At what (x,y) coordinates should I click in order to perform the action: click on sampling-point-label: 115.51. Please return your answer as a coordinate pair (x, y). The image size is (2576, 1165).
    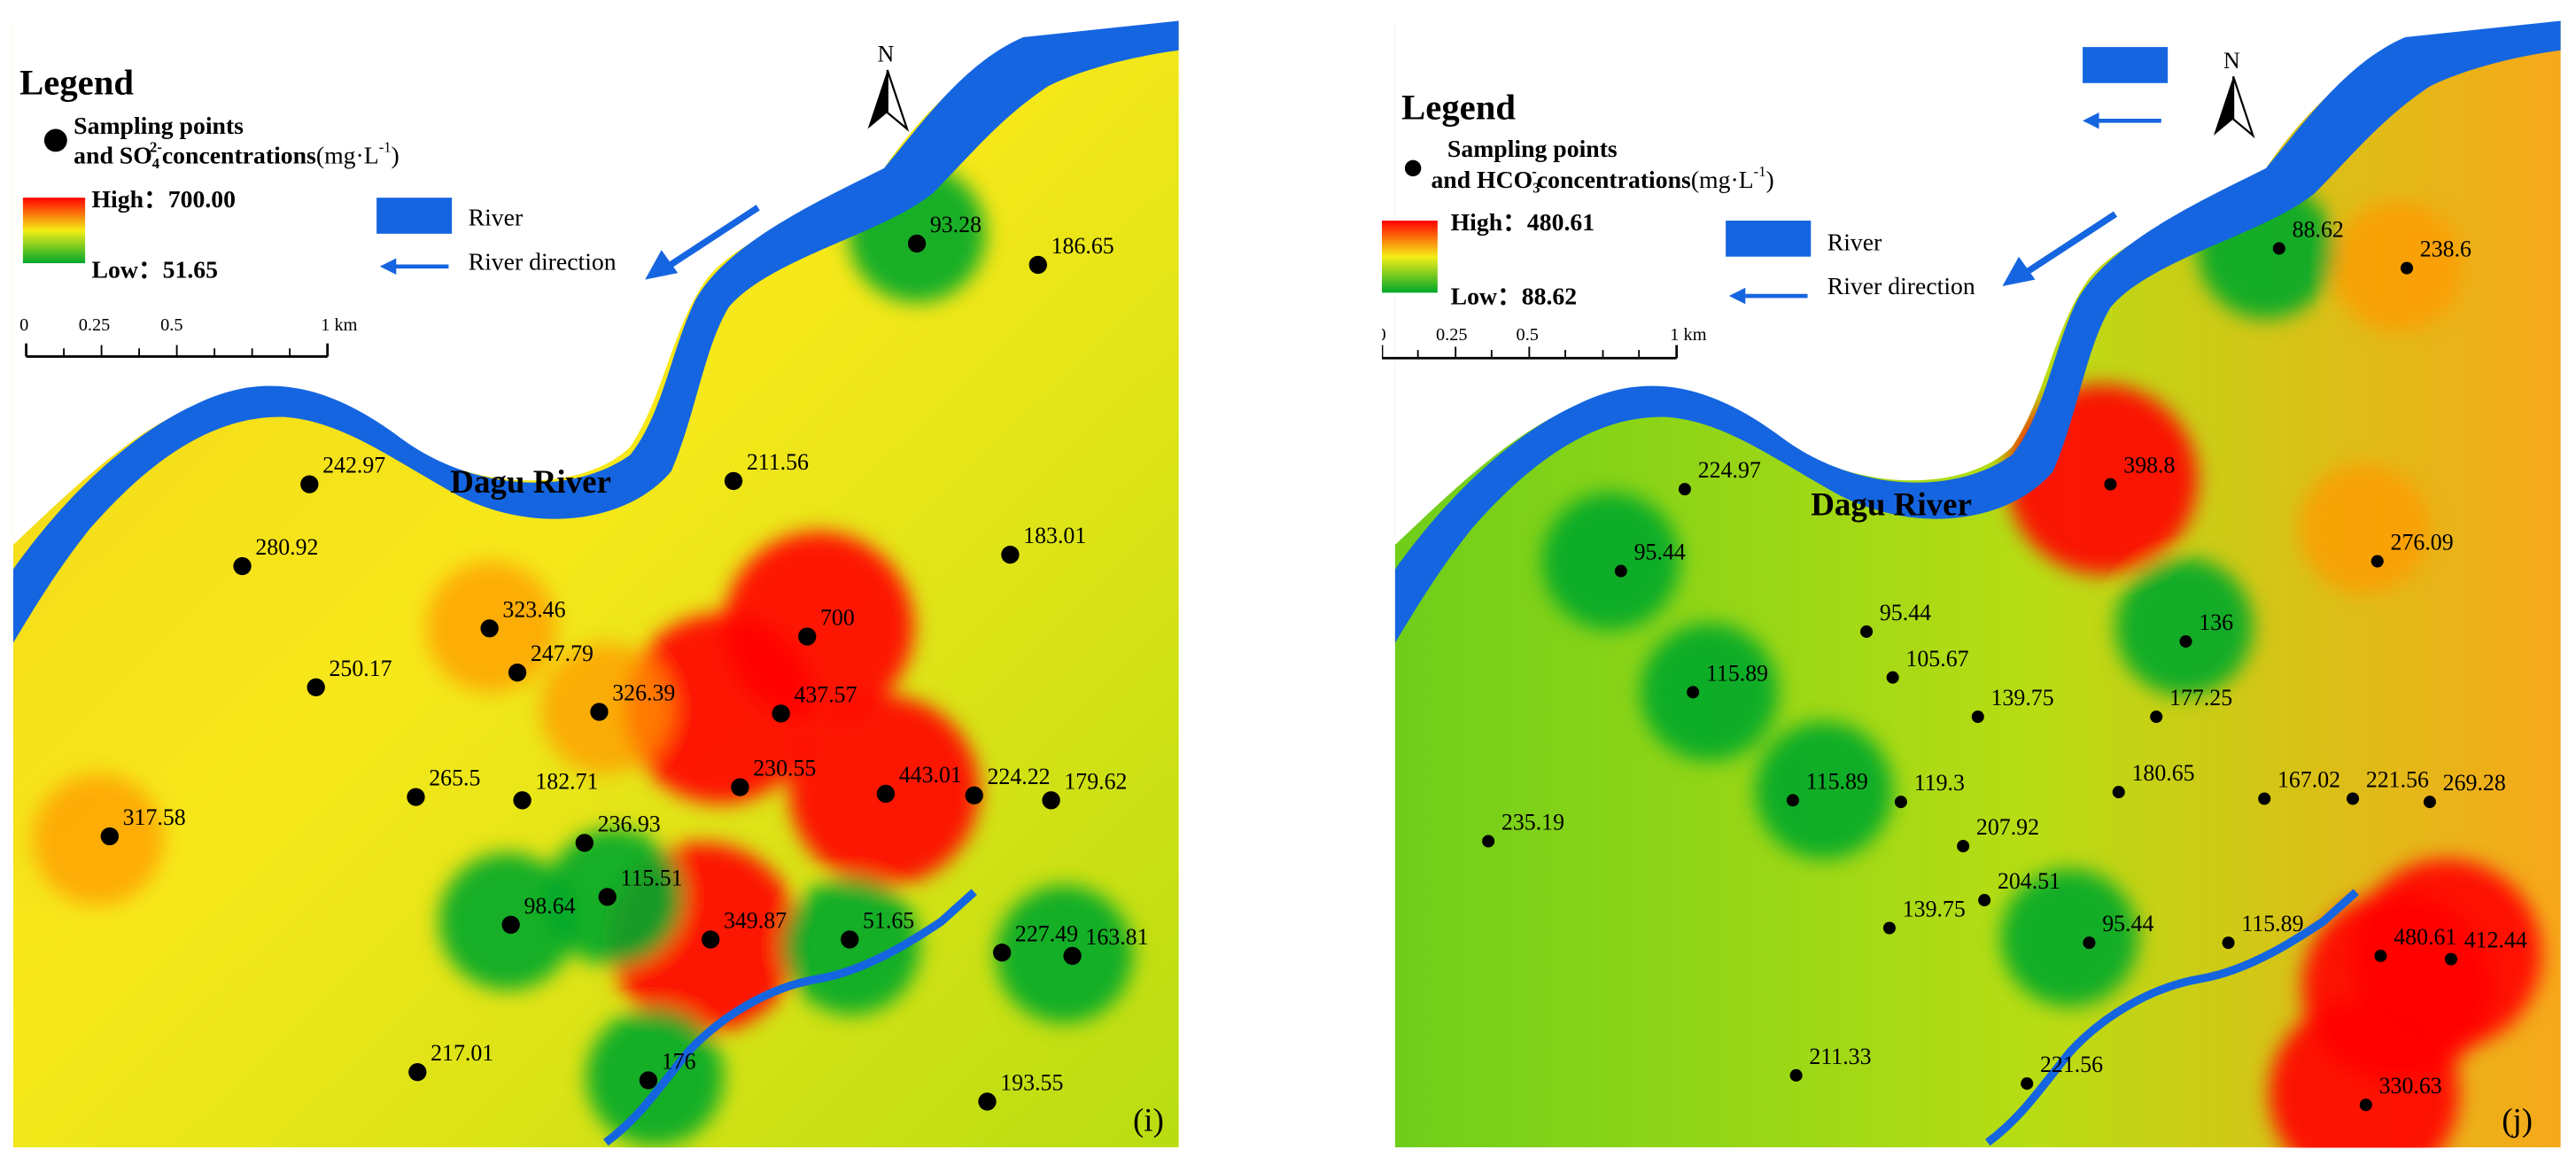
    Looking at the image, I should click on (651, 877).